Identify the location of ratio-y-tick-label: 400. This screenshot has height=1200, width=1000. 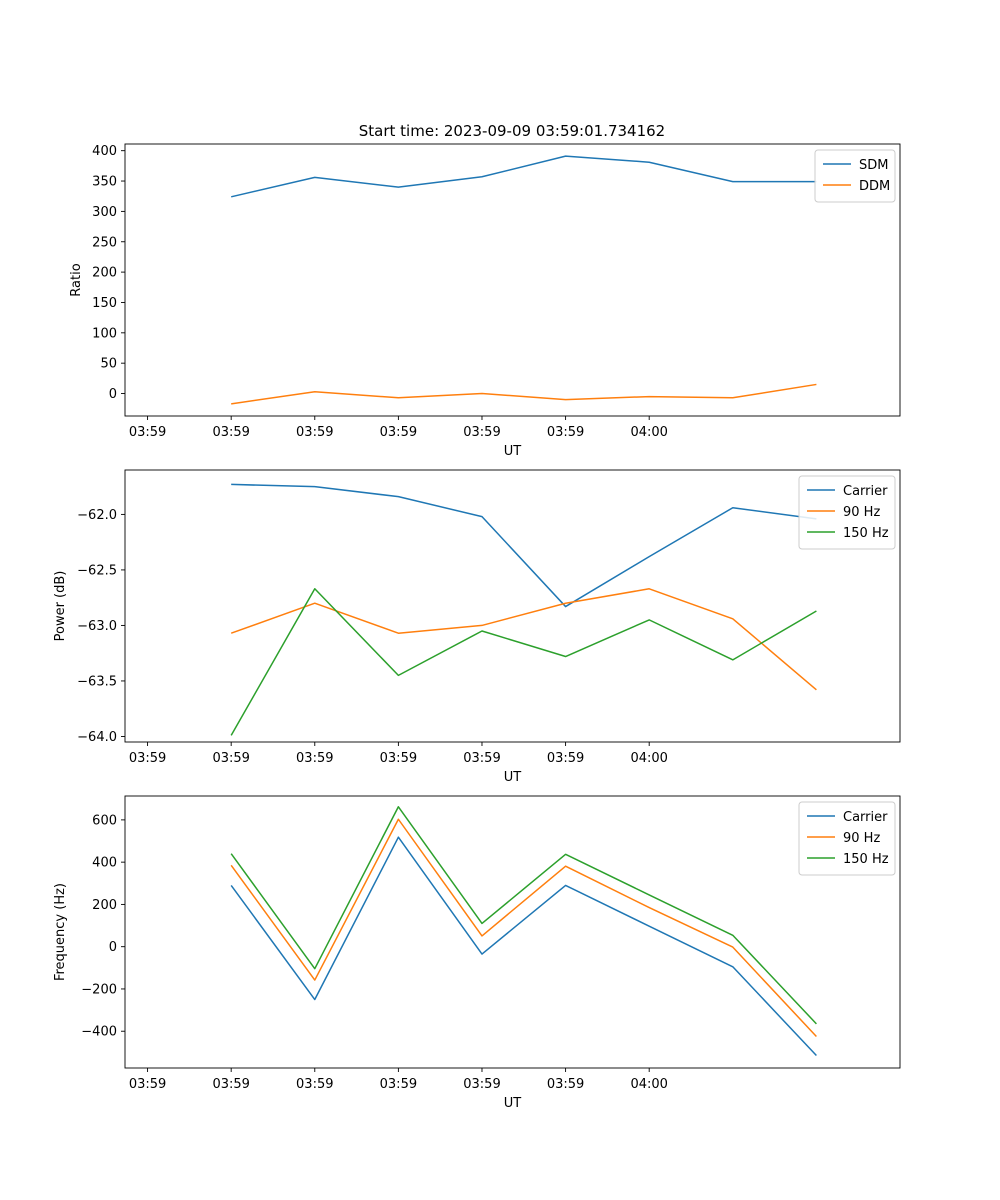
(104, 151).